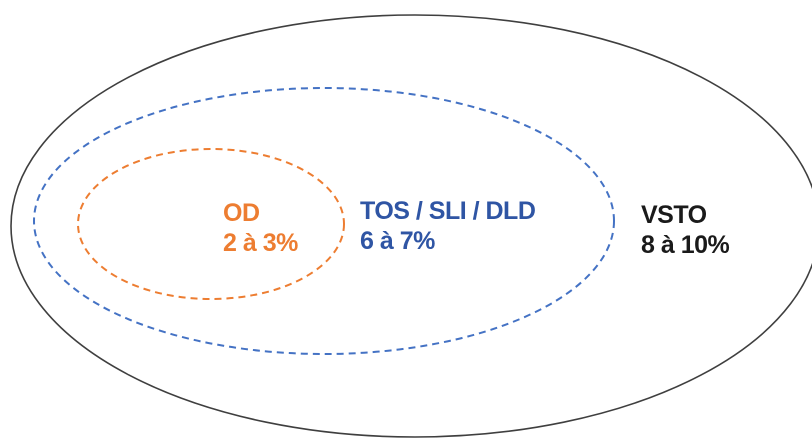 The image size is (812, 441). I want to click on middle-set-value: 6 à 7%, so click(397, 241).